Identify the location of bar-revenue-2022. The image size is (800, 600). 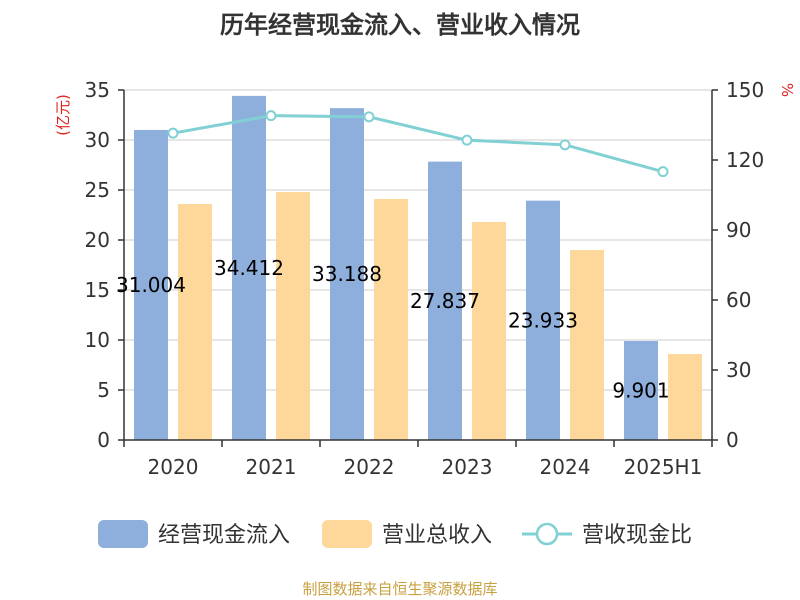
(391, 319).